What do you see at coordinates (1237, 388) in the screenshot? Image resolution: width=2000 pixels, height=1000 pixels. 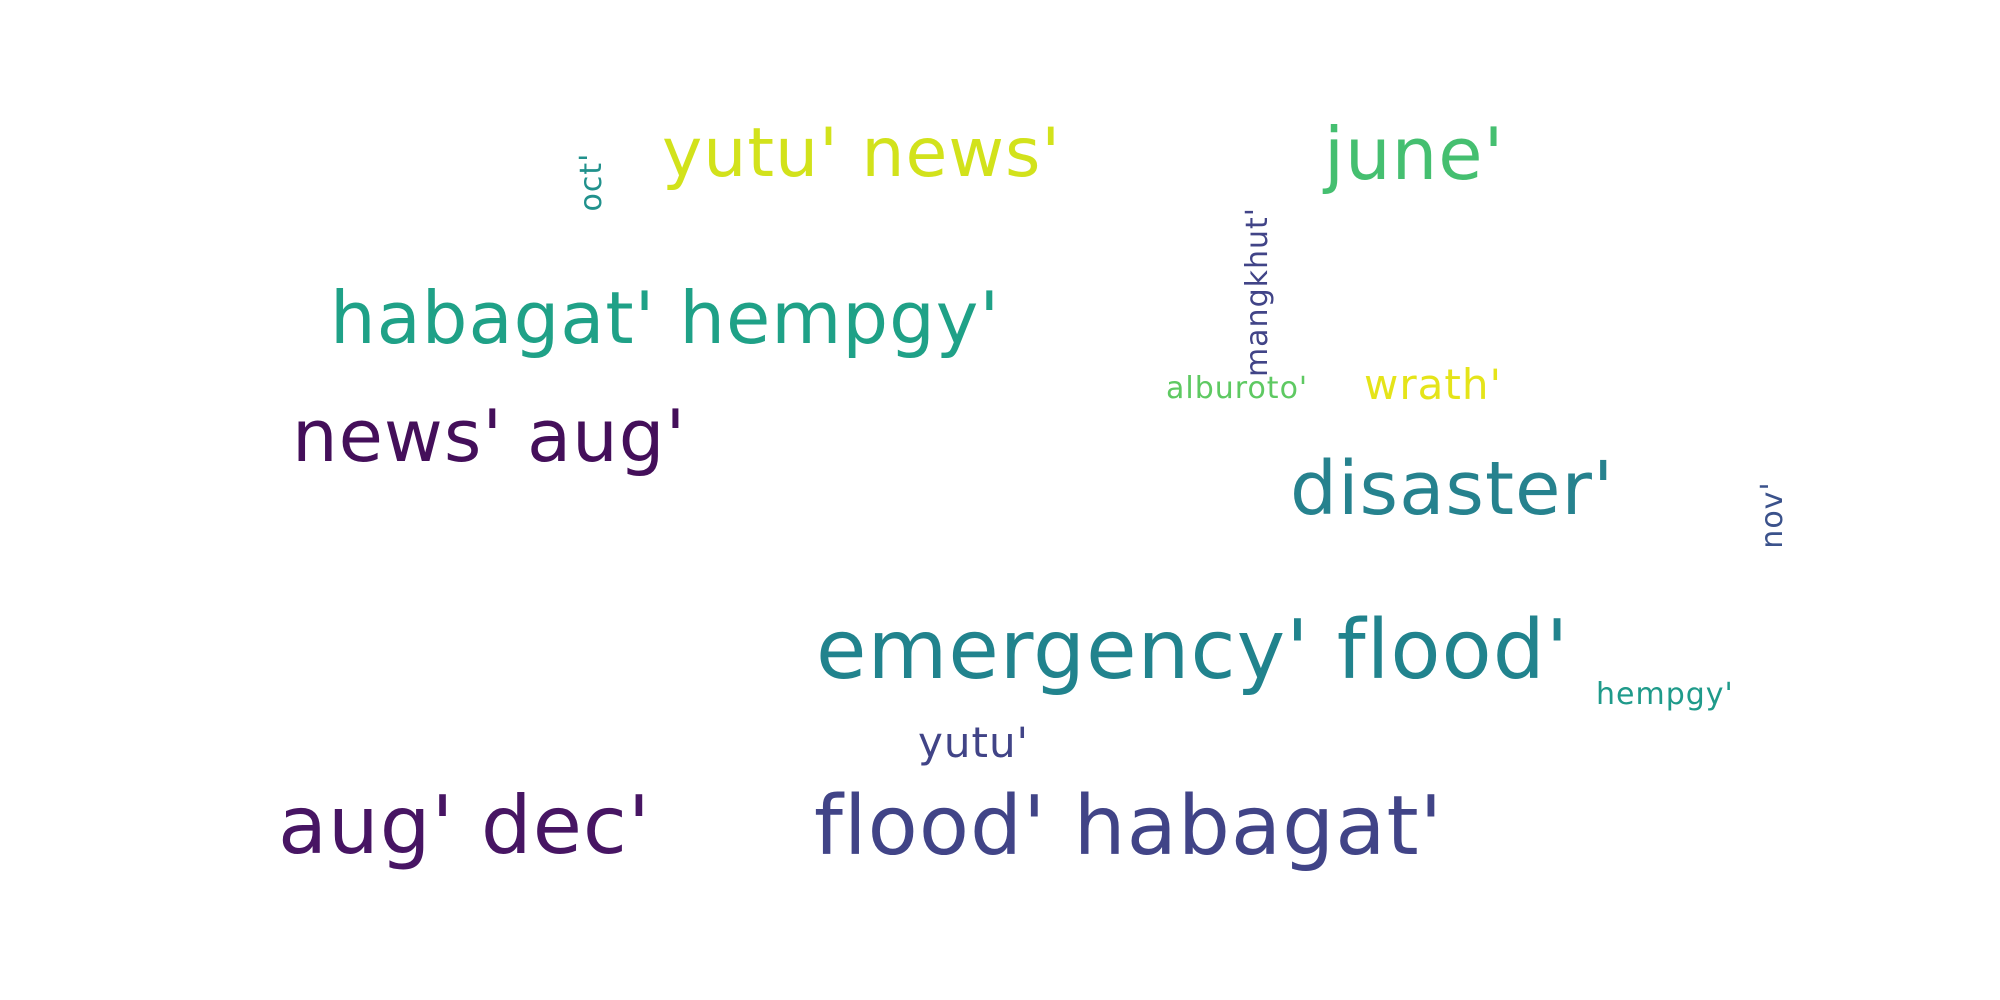 I see `word-alburoto: alburoto'` at bounding box center [1237, 388].